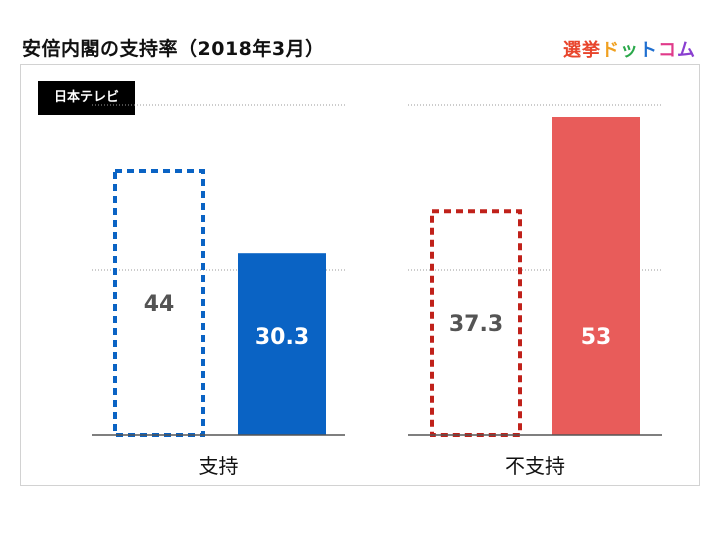 This screenshot has width=720, height=540. I want to click on label-previous-1: 44, so click(159, 304).